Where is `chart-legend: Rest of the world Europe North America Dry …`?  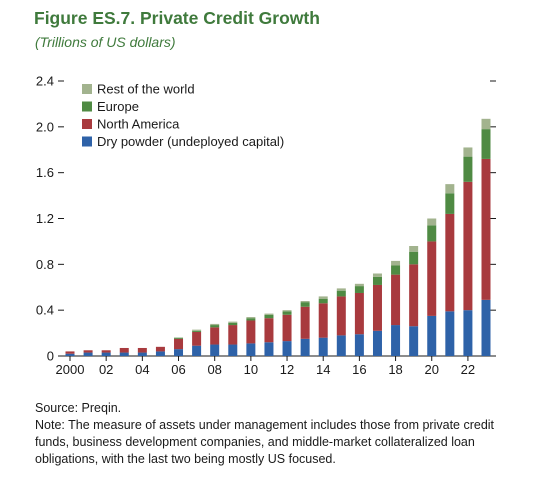 chart-legend: Rest of the world Europe North America Dry … is located at coordinates (183, 115).